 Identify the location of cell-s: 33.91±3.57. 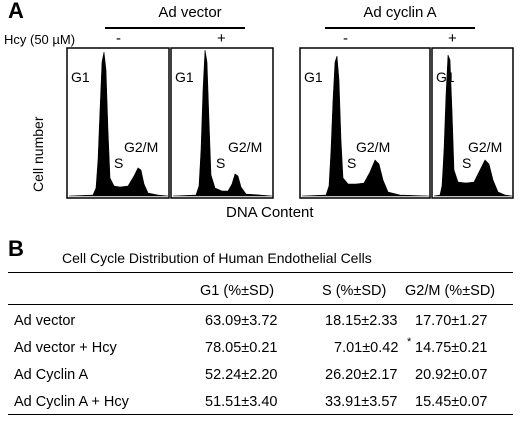
(361, 402).